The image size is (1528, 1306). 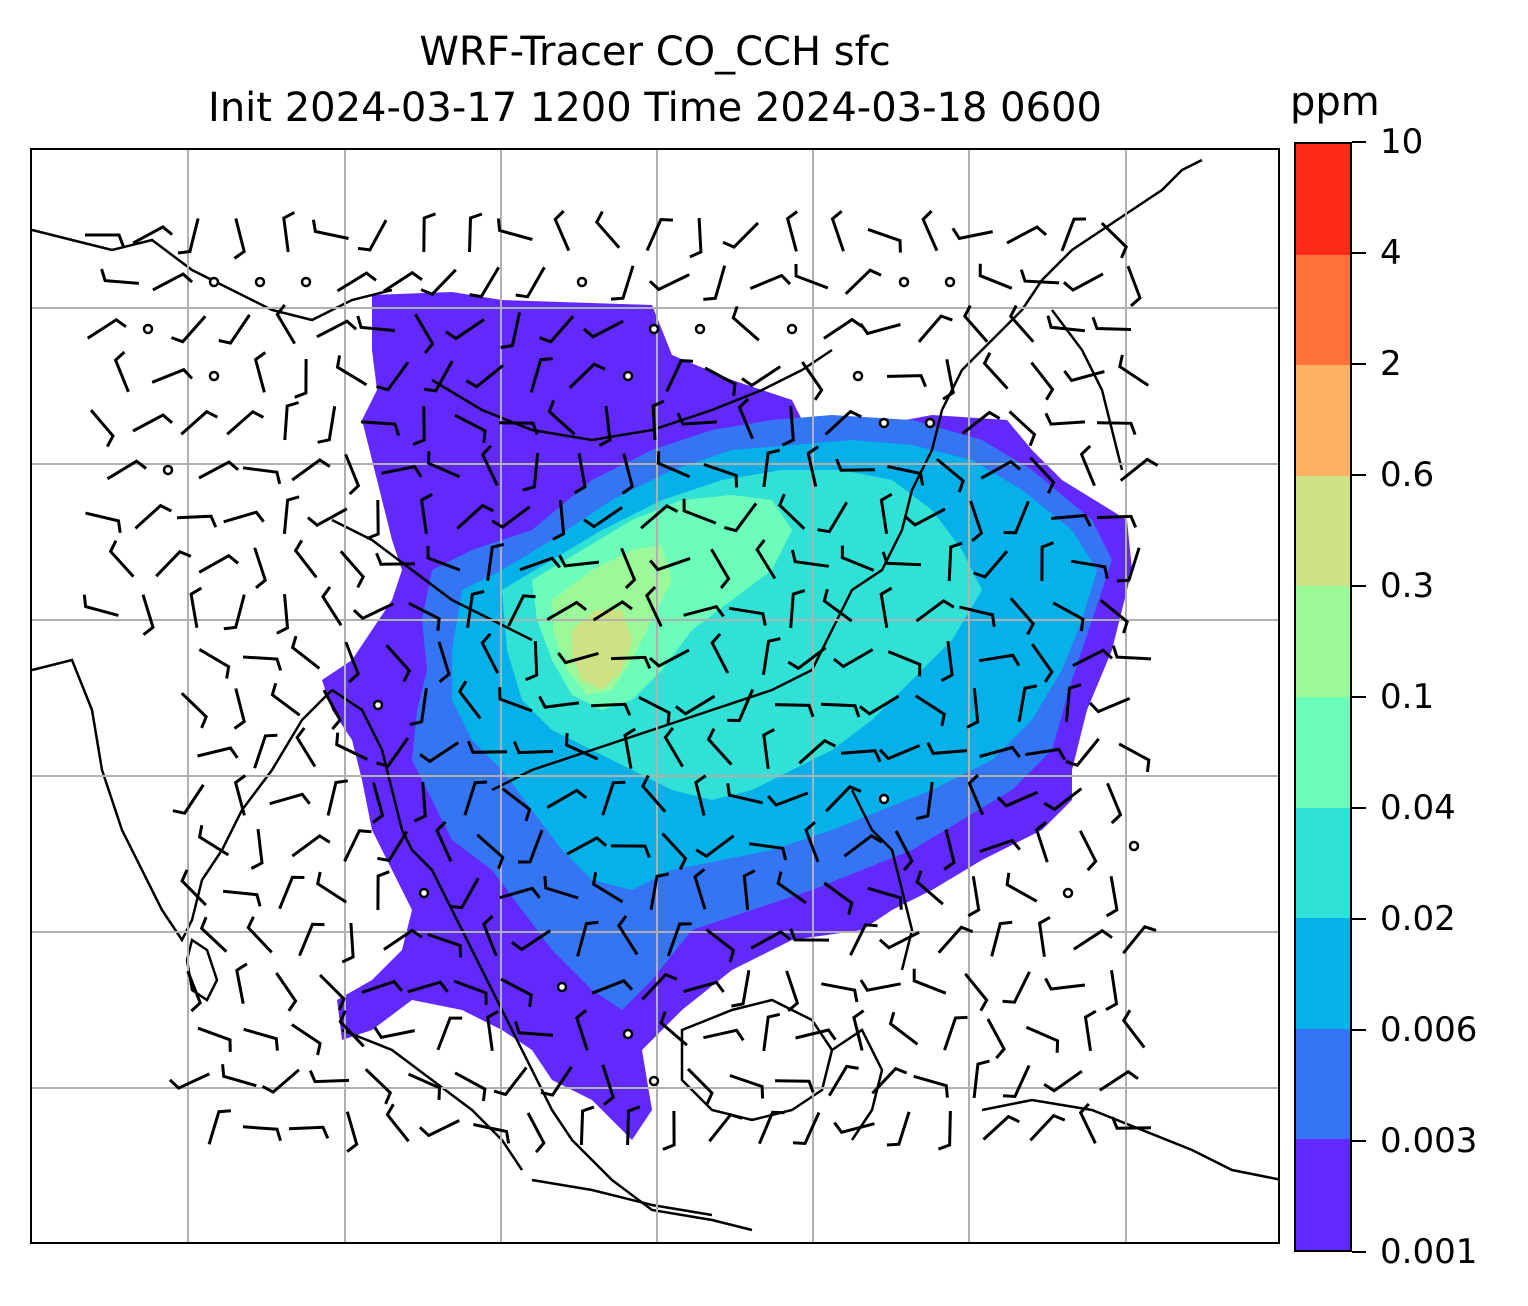 What do you see at coordinates (1407, 697) in the screenshot?
I see `colorbar-tick-label: 0.1` at bounding box center [1407, 697].